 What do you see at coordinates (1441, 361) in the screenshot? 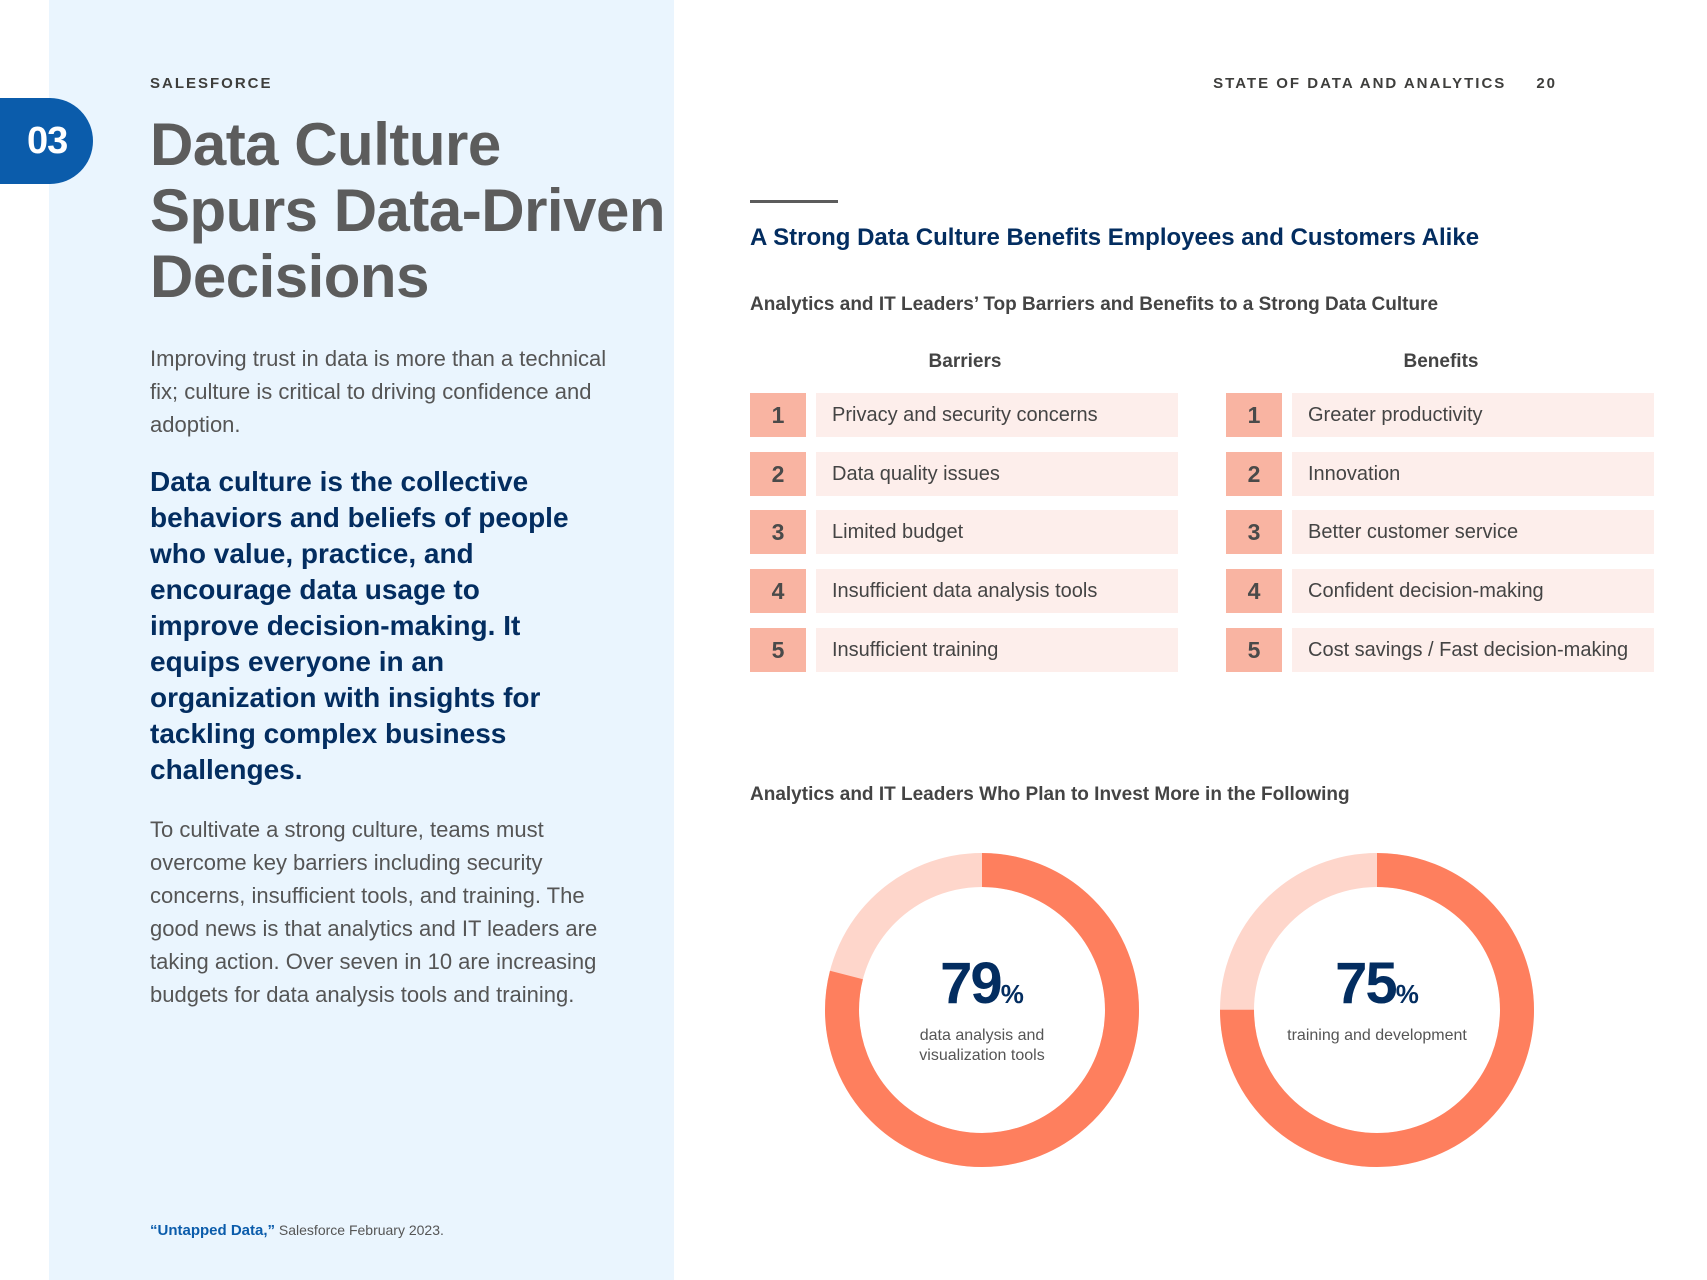
I see `benefits-column-title: Benefits` at bounding box center [1441, 361].